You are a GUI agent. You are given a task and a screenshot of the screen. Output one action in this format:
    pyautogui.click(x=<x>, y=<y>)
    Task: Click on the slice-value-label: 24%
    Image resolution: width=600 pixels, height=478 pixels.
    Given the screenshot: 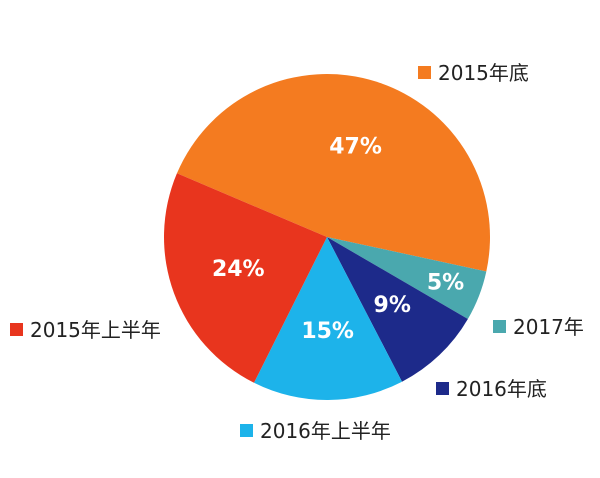 What is the action you would take?
    pyautogui.click(x=238, y=269)
    